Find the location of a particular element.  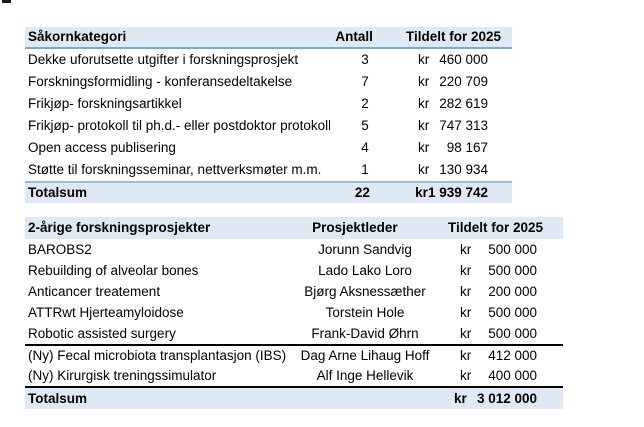

column-header-category: Såkornkategori is located at coordinates (77, 36).